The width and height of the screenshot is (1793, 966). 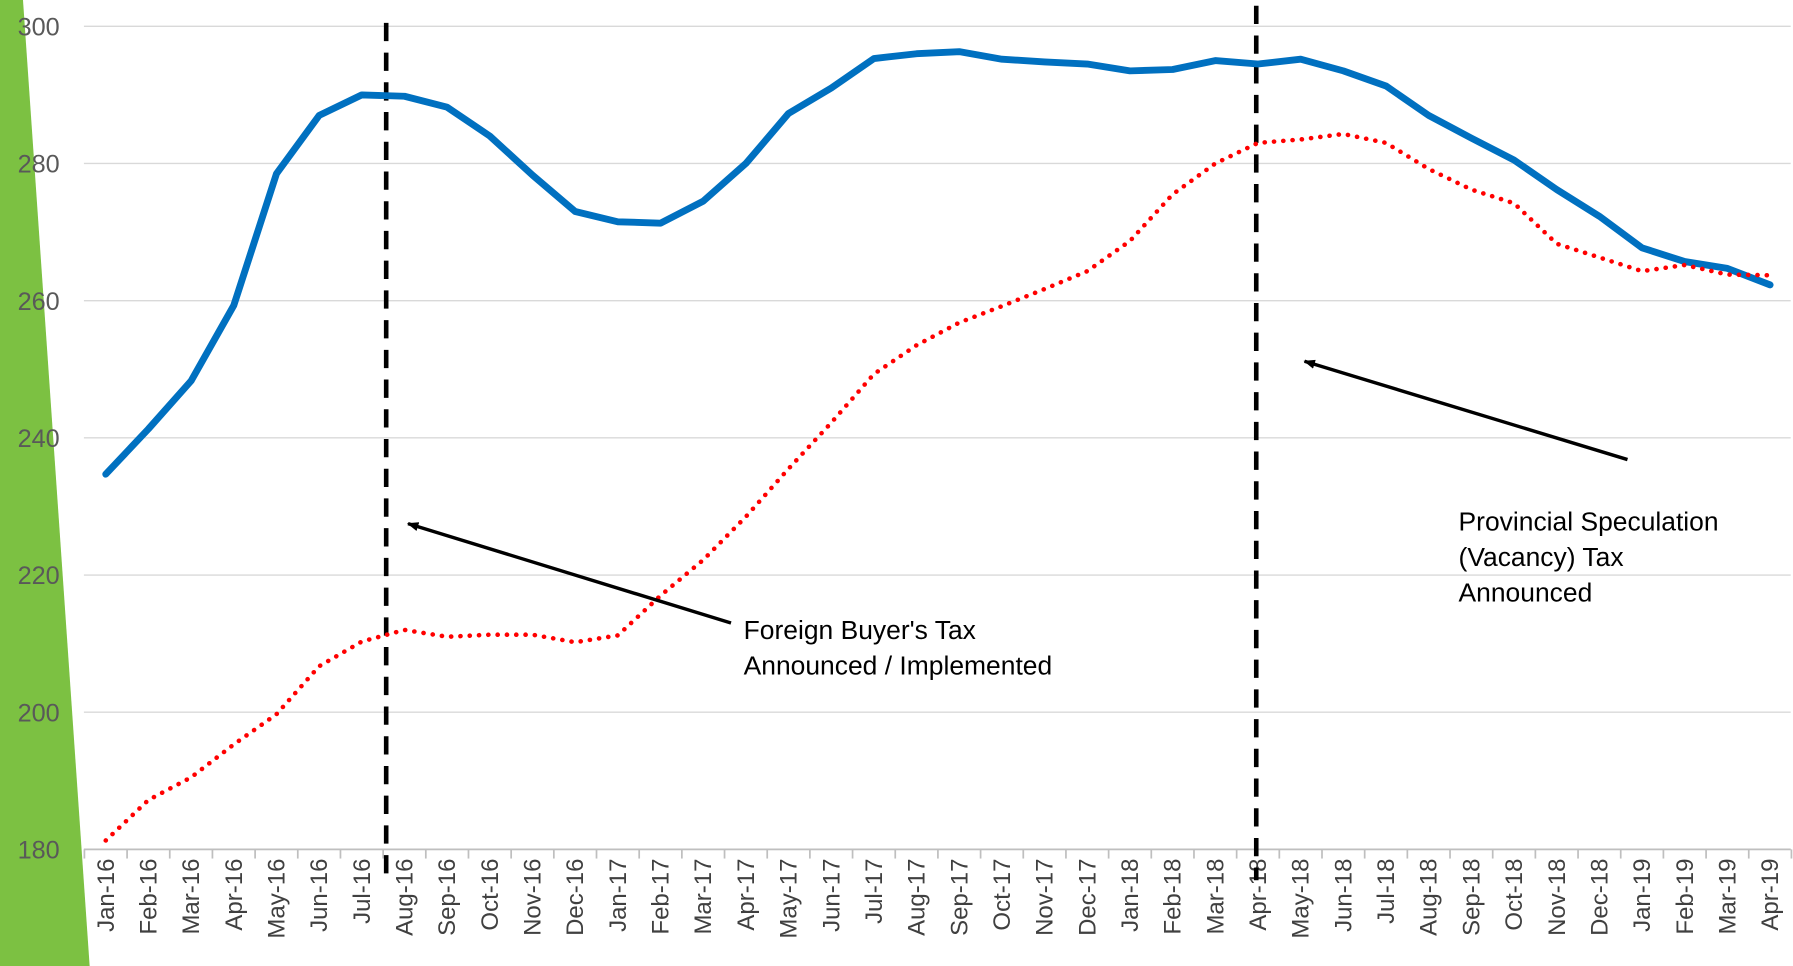 What do you see at coordinates (39, 439) in the screenshot?
I see `y-tick-label: 240` at bounding box center [39, 439].